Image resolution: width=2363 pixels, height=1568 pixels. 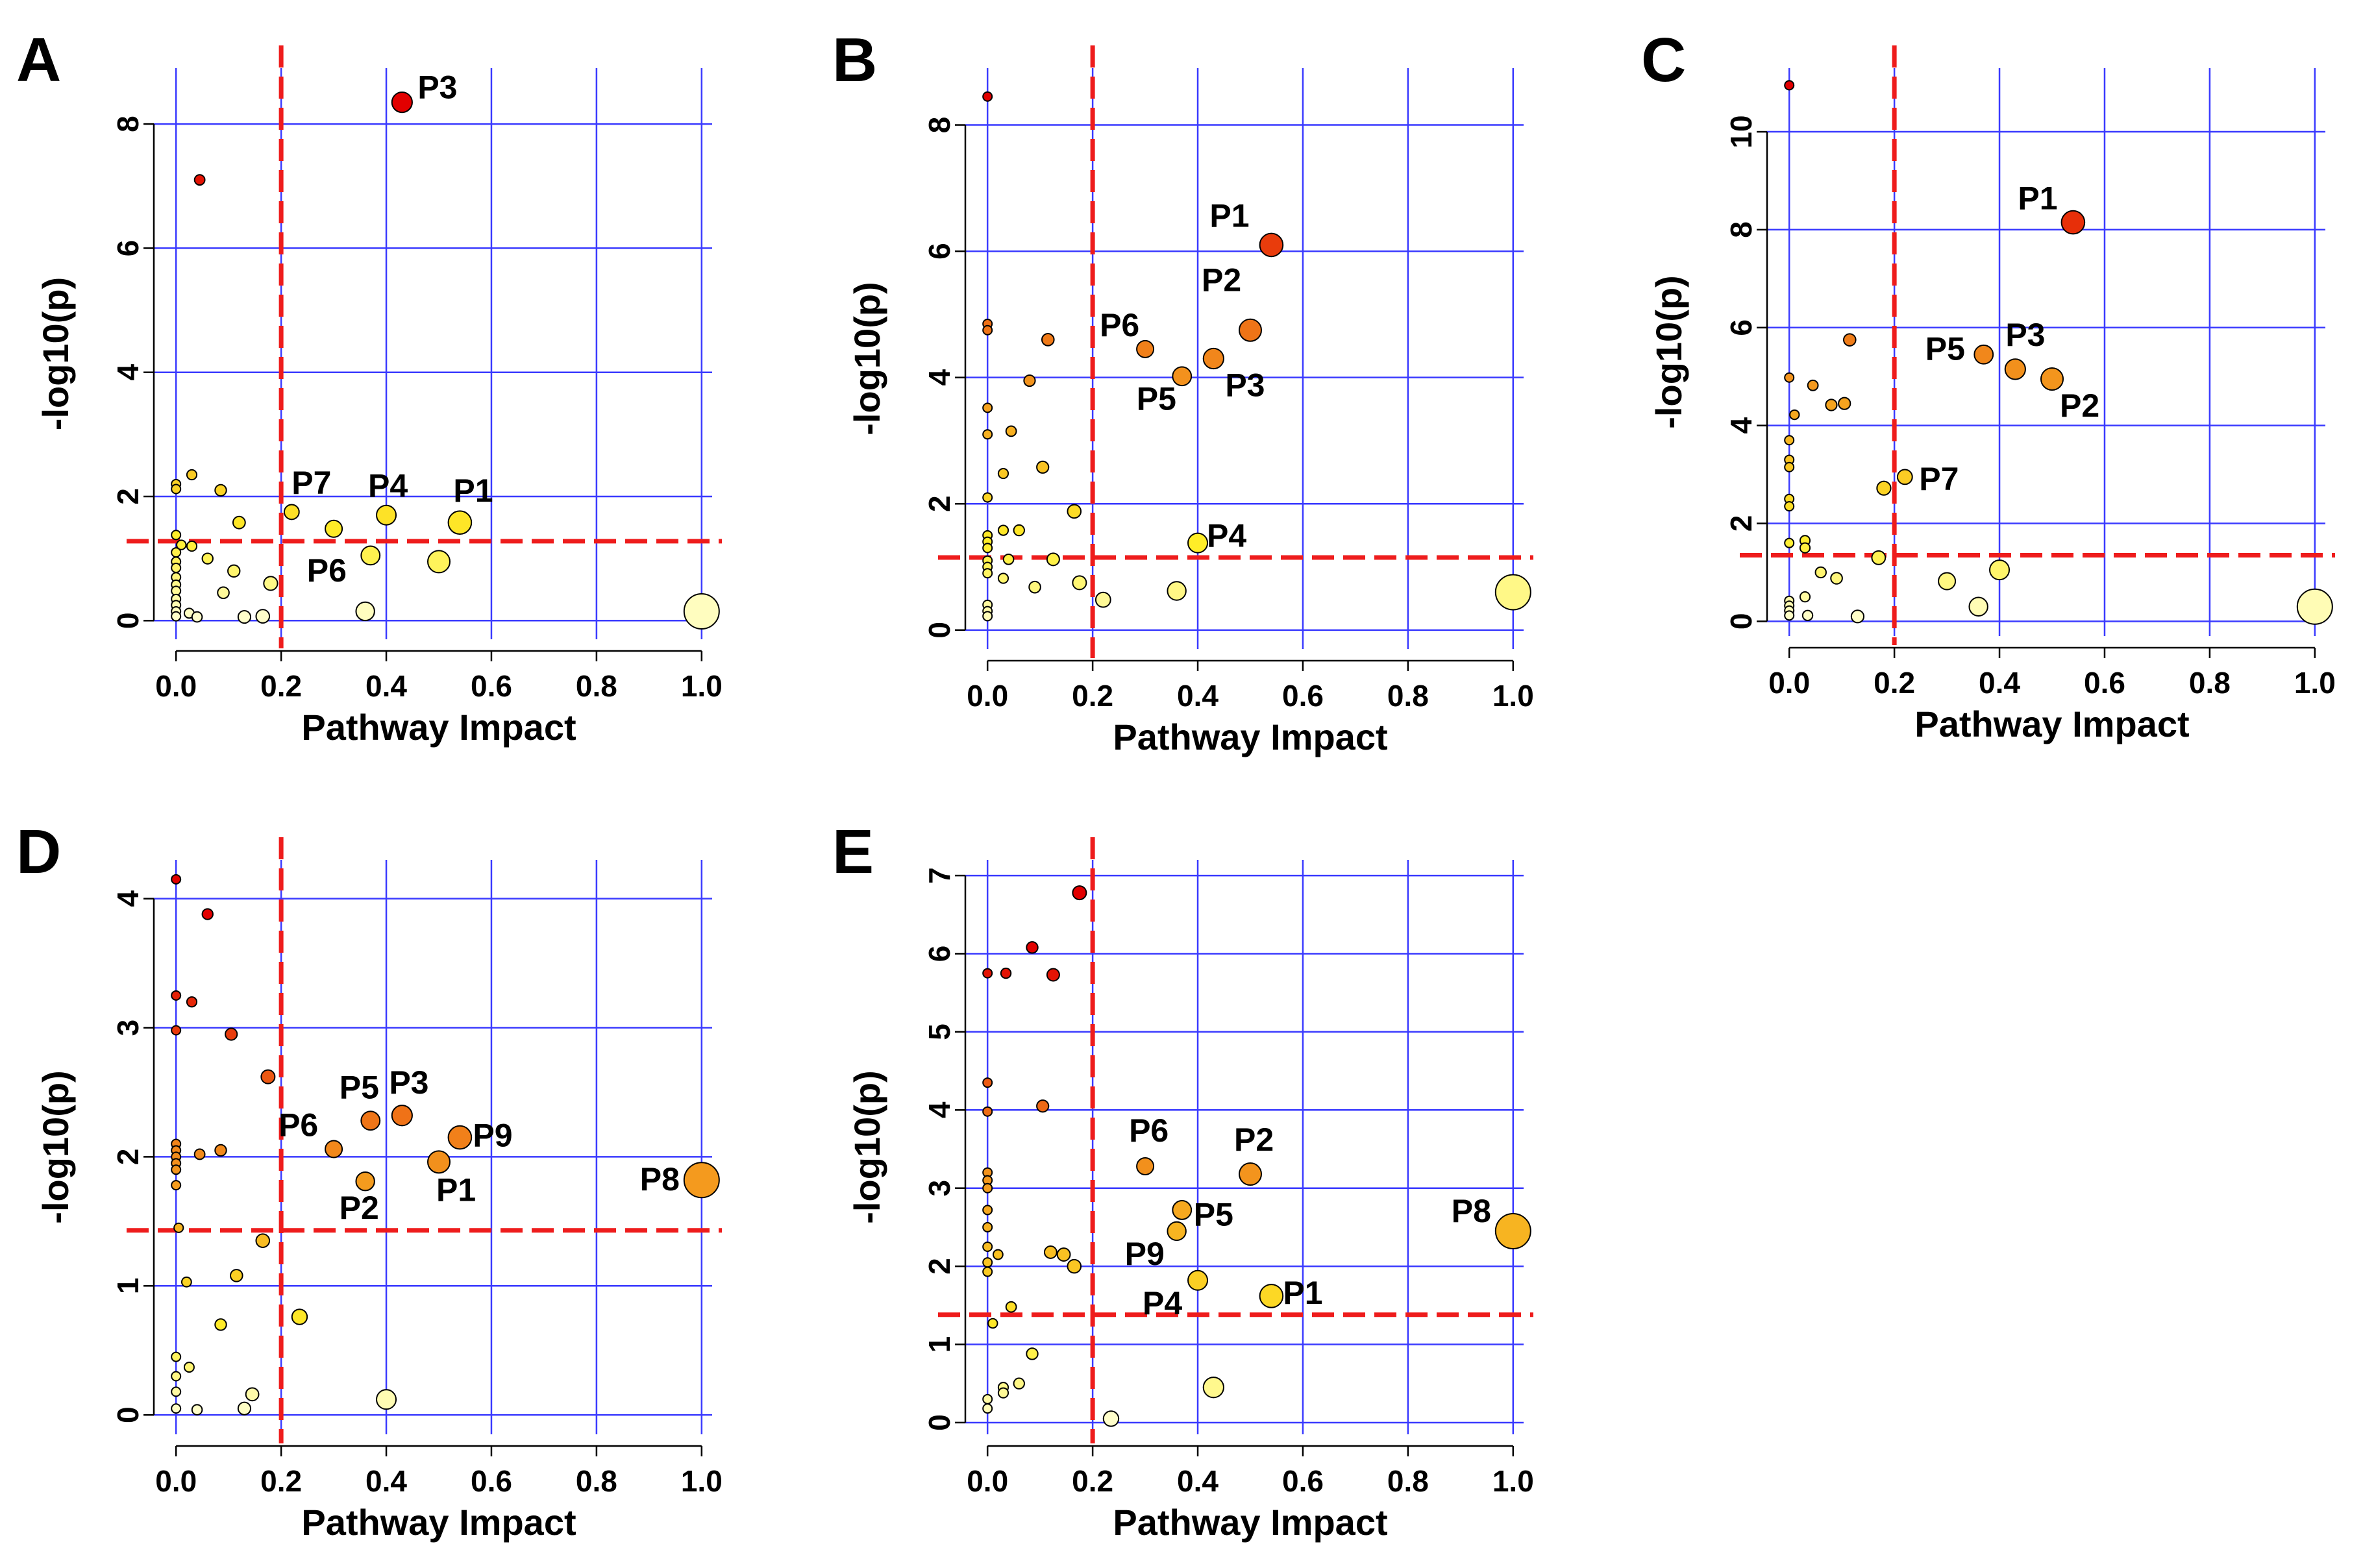 I want to click on x-tick-label: 1.0, so click(x=1513, y=1481).